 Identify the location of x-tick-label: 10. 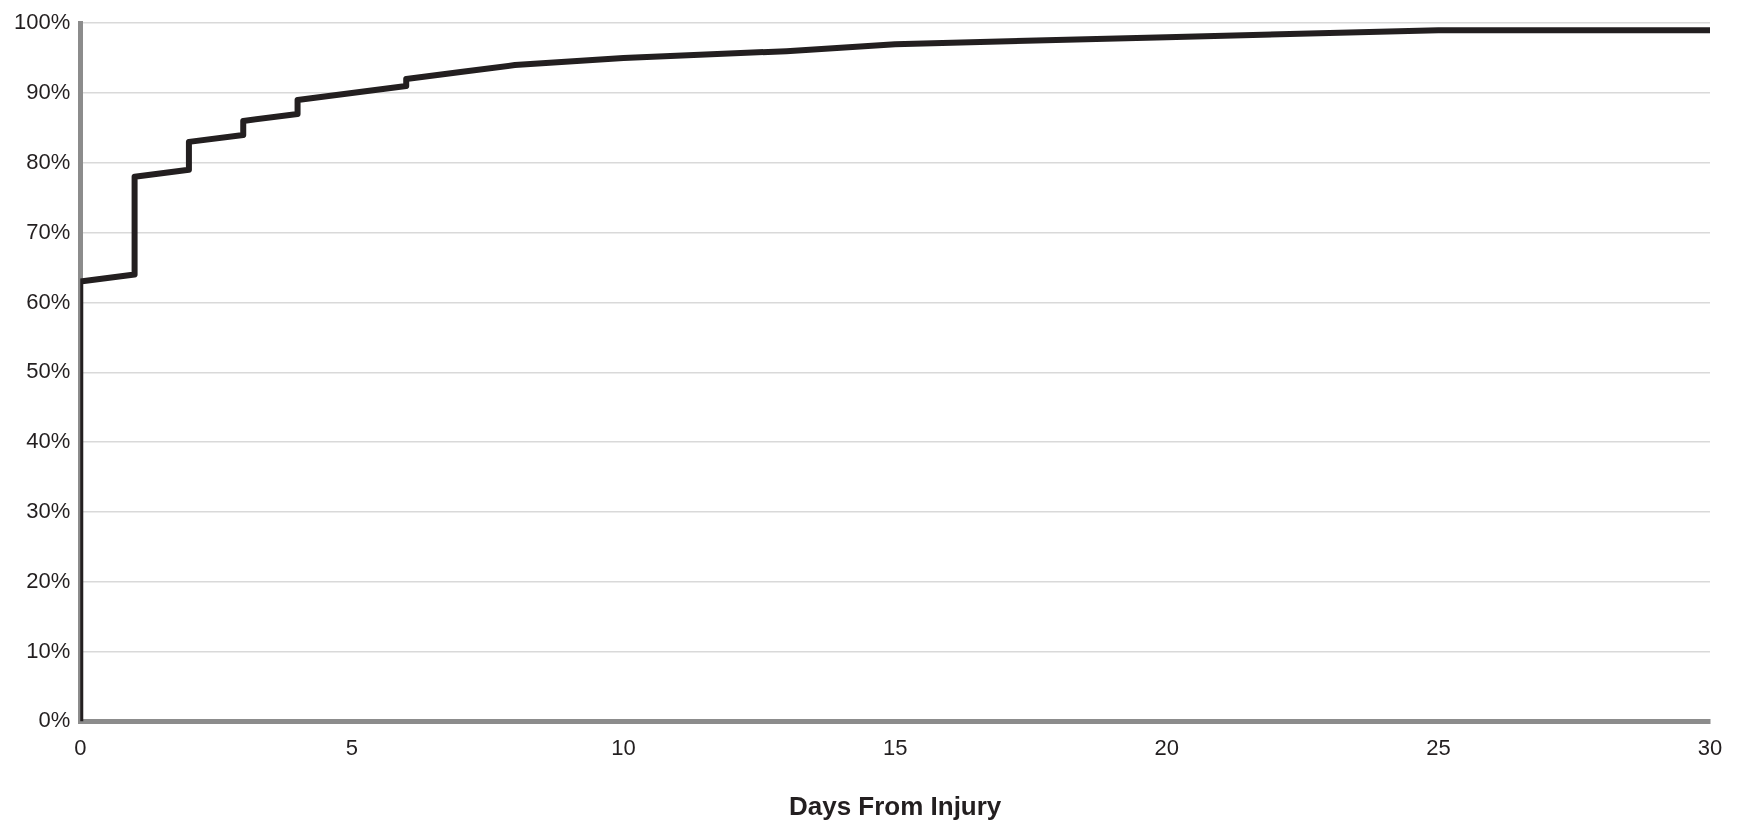
(623, 747).